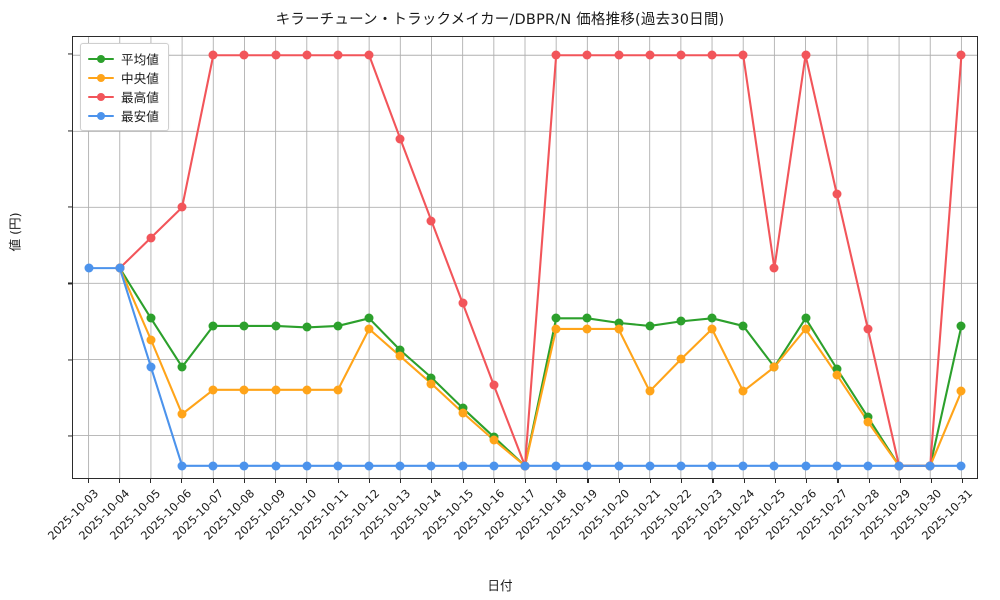 The height and width of the screenshot is (600, 1000). I want to click on legend-item-0: 平均値, so click(123, 58).